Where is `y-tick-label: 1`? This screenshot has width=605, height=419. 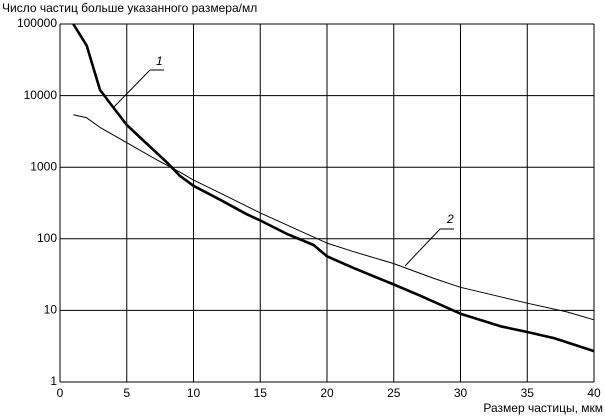 y-tick-label: 1 is located at coordinates (53, 381).